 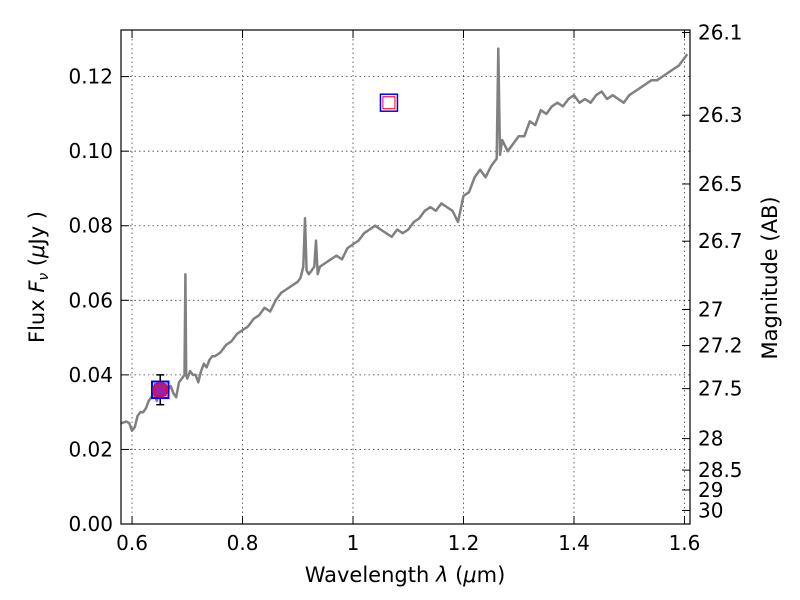 What do you see at coordinates (243, 543) in the screenshot?
I see `x-tick-label: 0.8` at bounding box center [243, 543].